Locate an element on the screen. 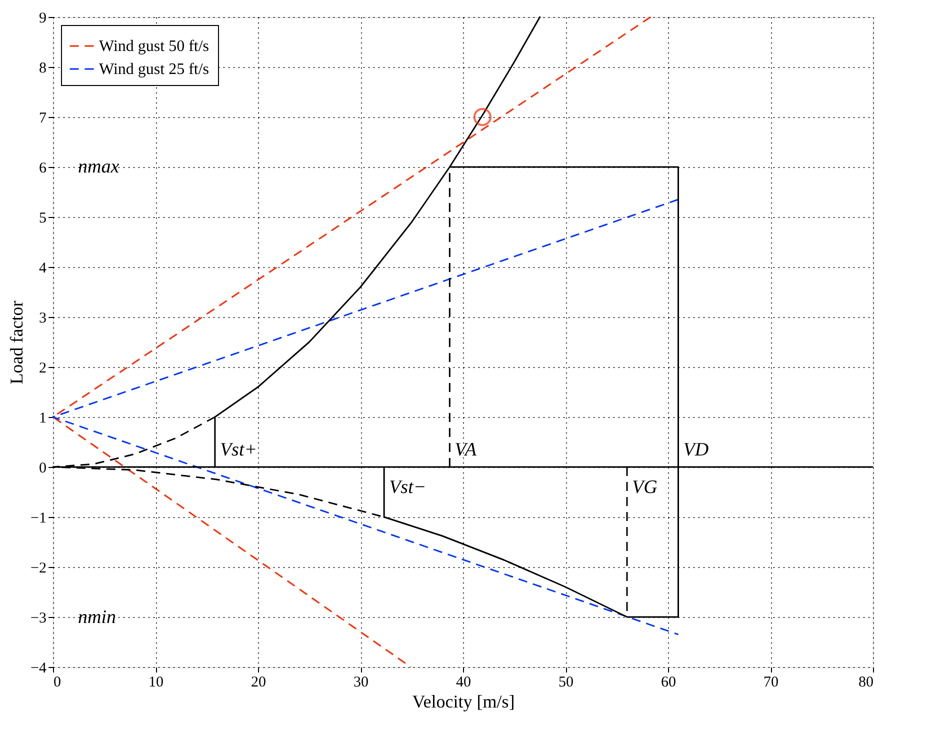  annotation: VD is located at coordinates (696, 450).